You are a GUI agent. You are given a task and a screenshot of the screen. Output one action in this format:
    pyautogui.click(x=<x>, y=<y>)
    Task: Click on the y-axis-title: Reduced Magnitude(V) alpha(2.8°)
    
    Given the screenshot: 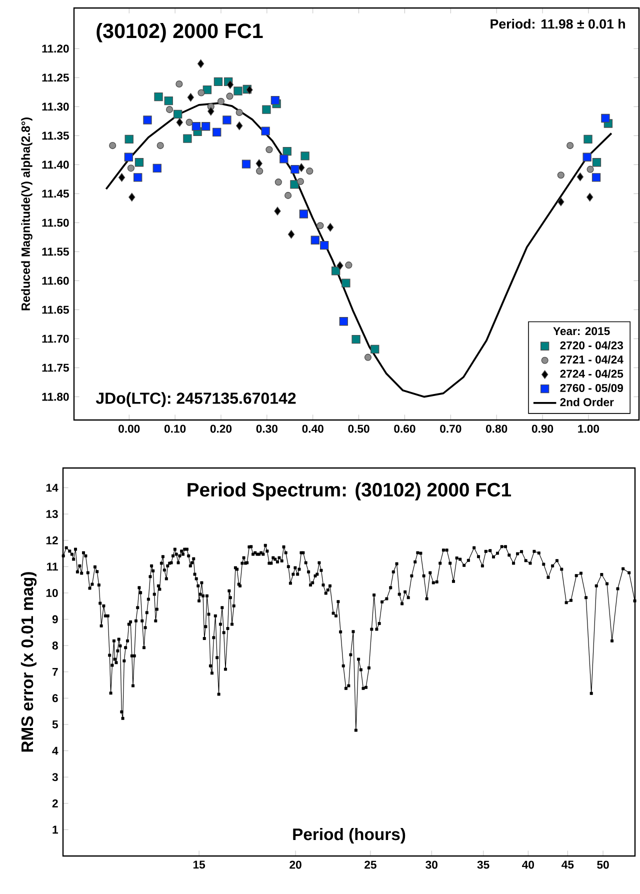 What is the action you would take?
    pyautogui.click(x=26, y=214)
    